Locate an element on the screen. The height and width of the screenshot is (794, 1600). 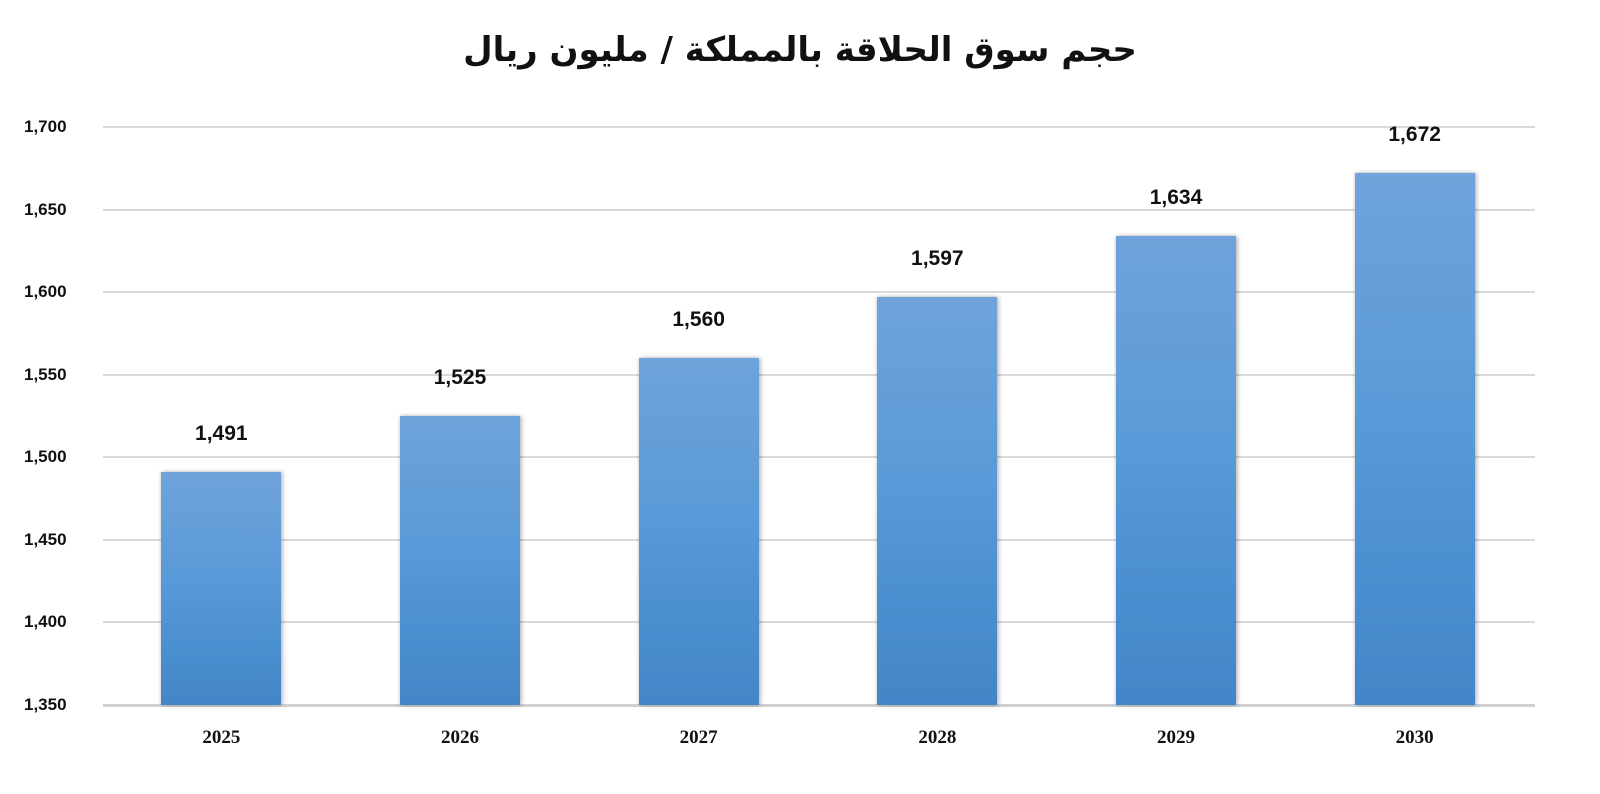
data-label: 1,491 is located at coordinates (221, 434).